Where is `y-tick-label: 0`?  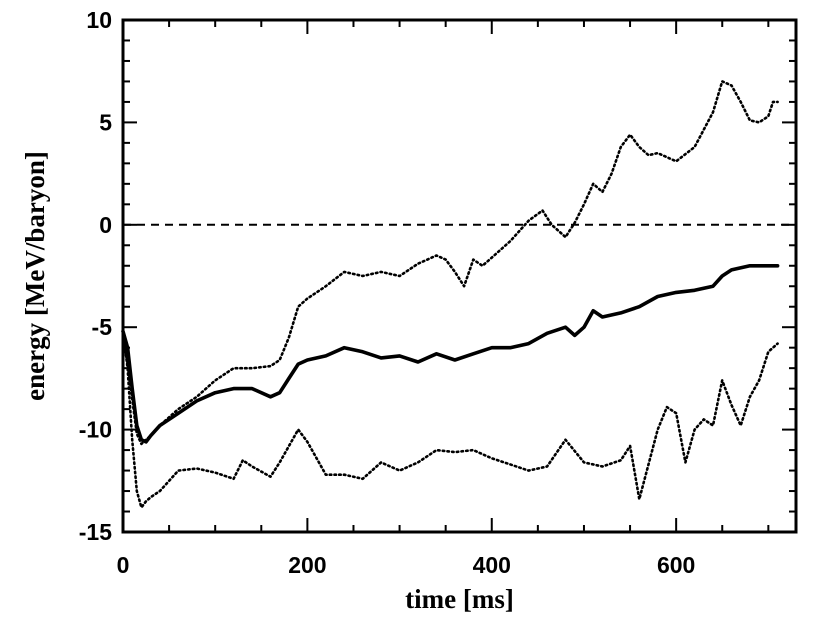
y-tick-label: 0 is located at coordinates (105, 225).